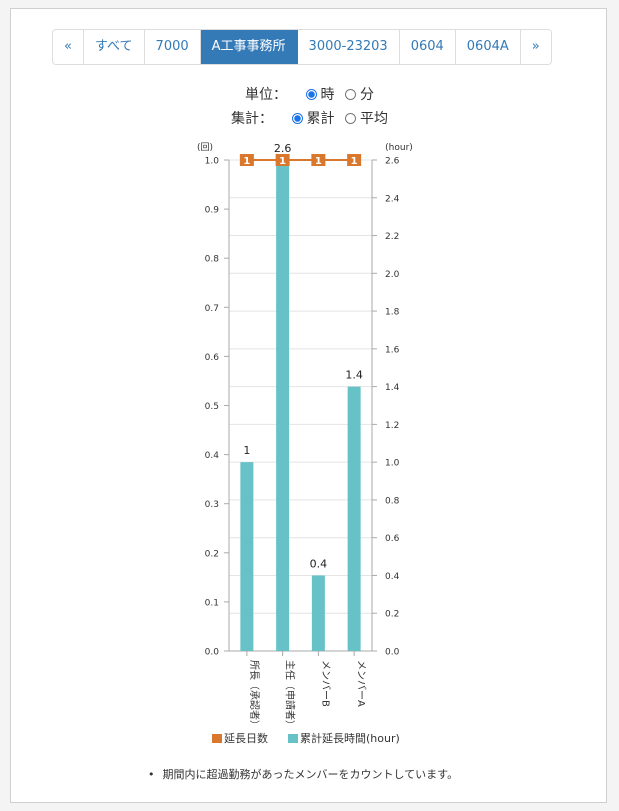 This screenshot has height=811, width=619. Describe the element at coordinates (212, 407) in the screenshot. I see `left-tick-label: 0.5` at that location.